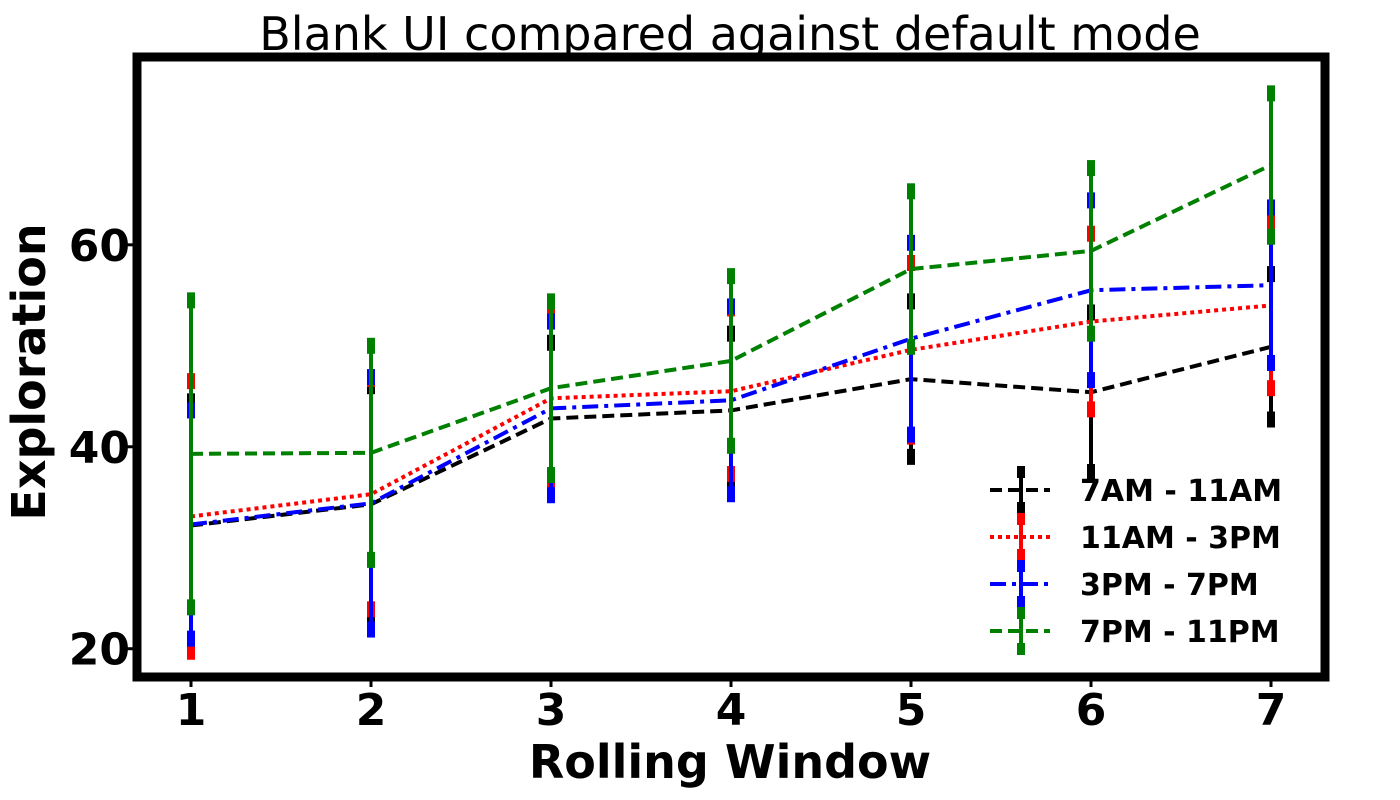  What do you see at coordinates (911, 710) in the screenshot?
I see `x-tick-label: 5` at bounding box center [911, 710].